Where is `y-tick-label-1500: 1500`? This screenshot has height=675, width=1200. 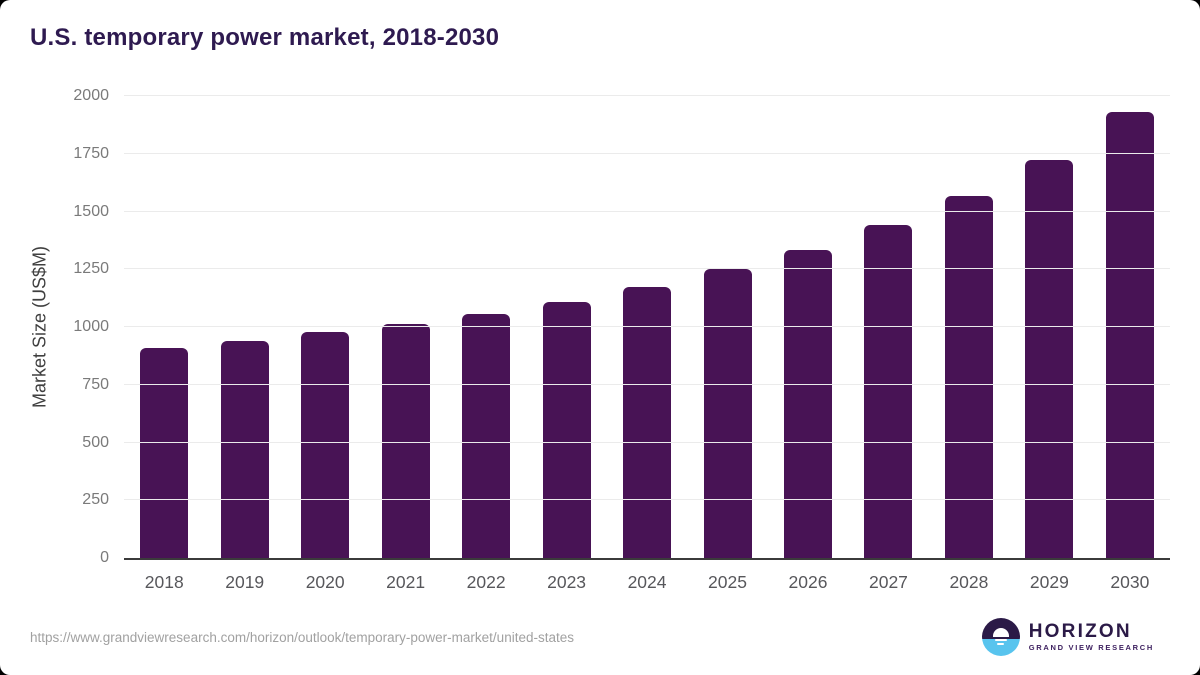
y-tick-label-1500: 1500 is located at coordinates (91, 211).